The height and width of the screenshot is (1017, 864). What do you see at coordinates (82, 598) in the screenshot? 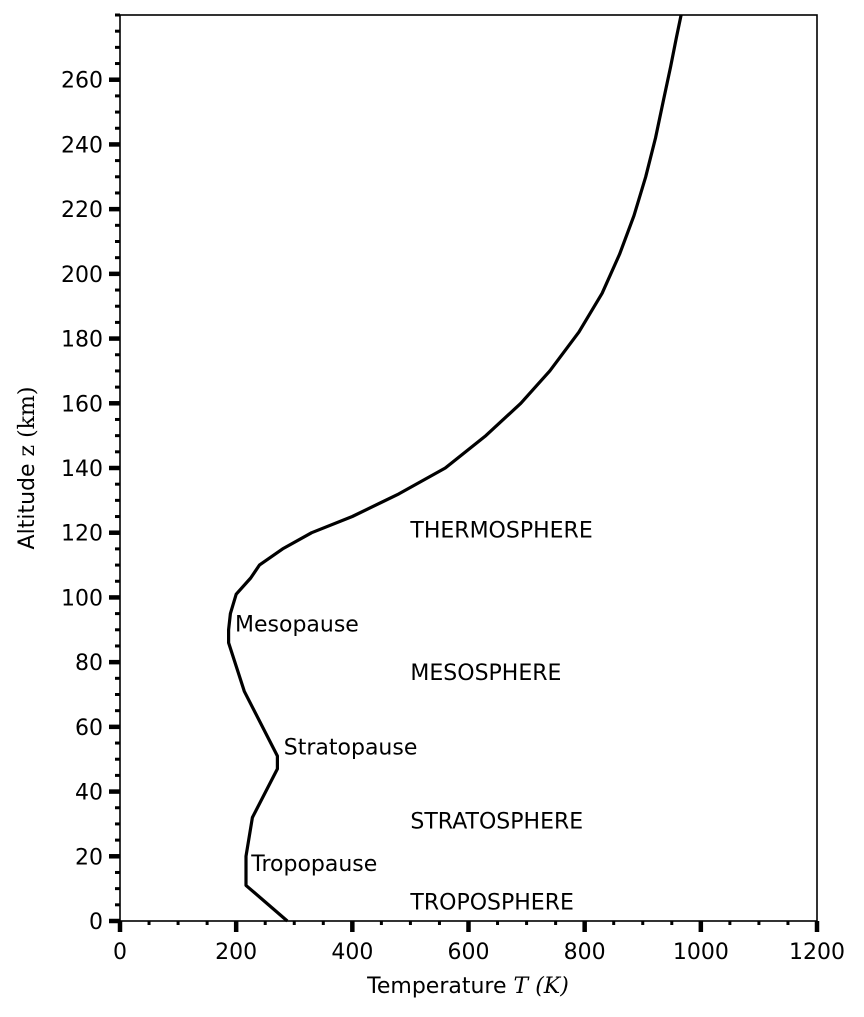
I see `y-tick-label: 100` at bounding box center [82, 598].